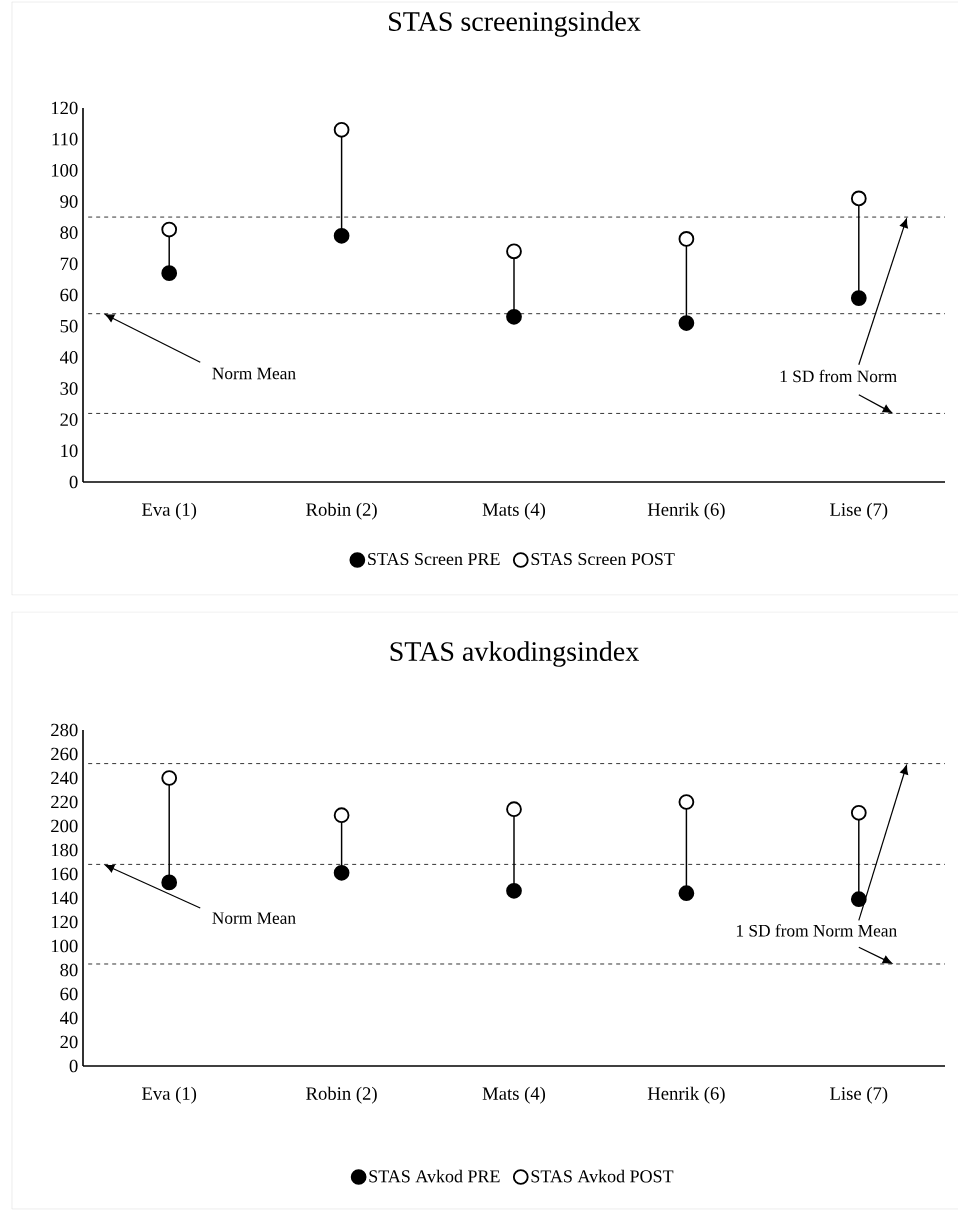  What do you see at coordinates (64, 874) in the screenshot?
I see `y-tick-label: 160` at bounding box center [64, 874].